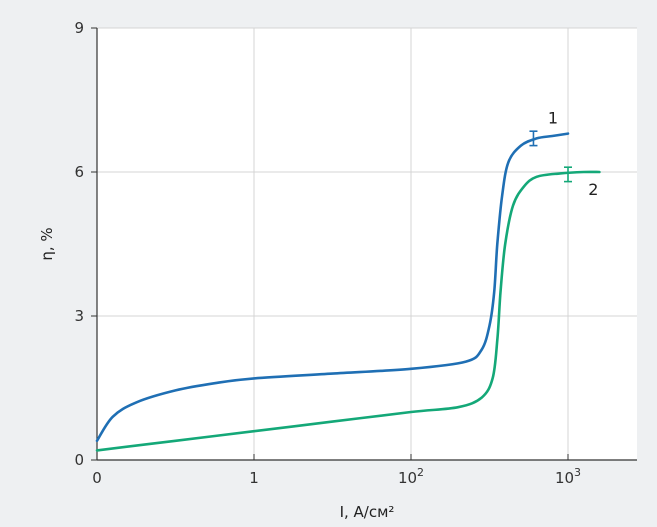 Image resolution: width=657 pixels, height=527 pixels. Describe the element at coordinates (568, 476) in the screenshot. I see `x-tick-label: 10³` at that location.